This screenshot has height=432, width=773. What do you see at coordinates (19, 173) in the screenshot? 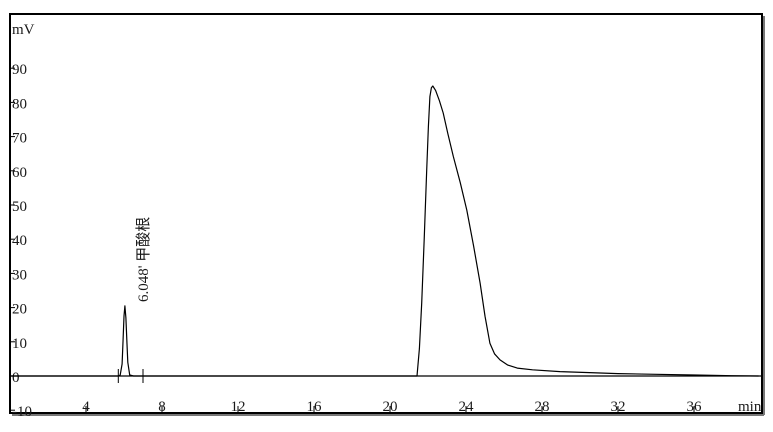
I see `y-tick-label: 60` at bounding box center [19, 173].